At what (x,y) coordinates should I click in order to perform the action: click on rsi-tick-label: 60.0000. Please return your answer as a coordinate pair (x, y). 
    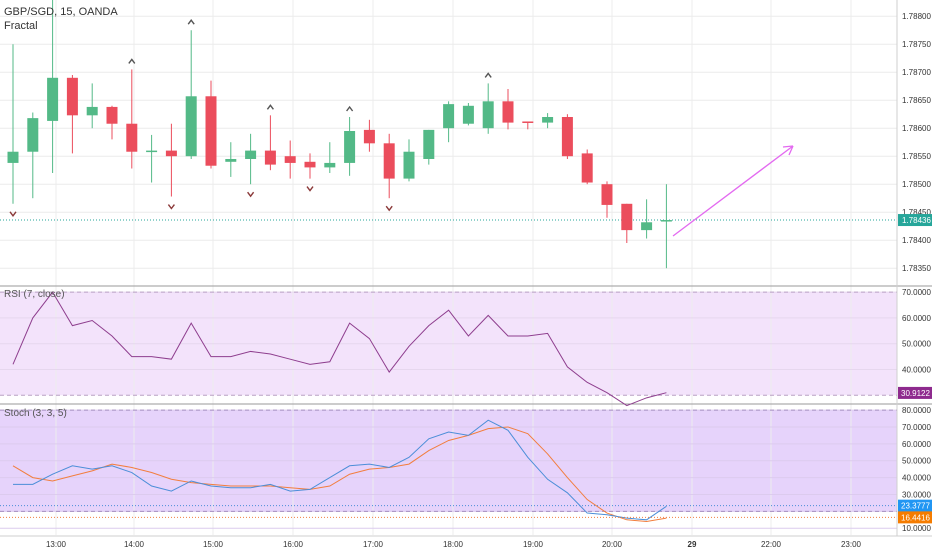
    Looking at the image, I should click on (916, 318).